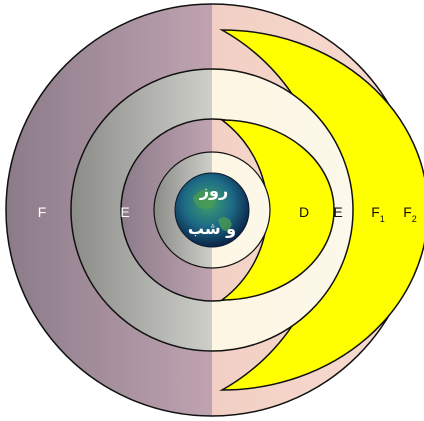 This screenshot has width=424, height=421. I want to click on e-label-day: E, so click(337, 212).